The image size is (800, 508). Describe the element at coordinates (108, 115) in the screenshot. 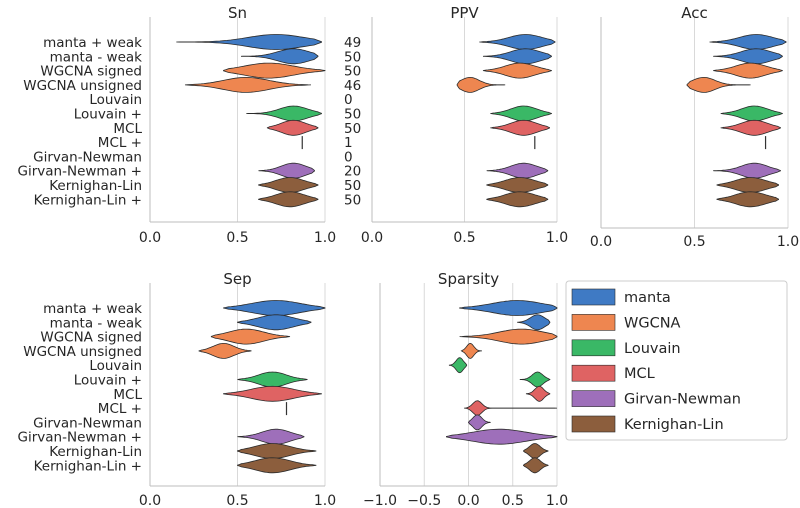

I see `method-label: Louvain +` at that location.